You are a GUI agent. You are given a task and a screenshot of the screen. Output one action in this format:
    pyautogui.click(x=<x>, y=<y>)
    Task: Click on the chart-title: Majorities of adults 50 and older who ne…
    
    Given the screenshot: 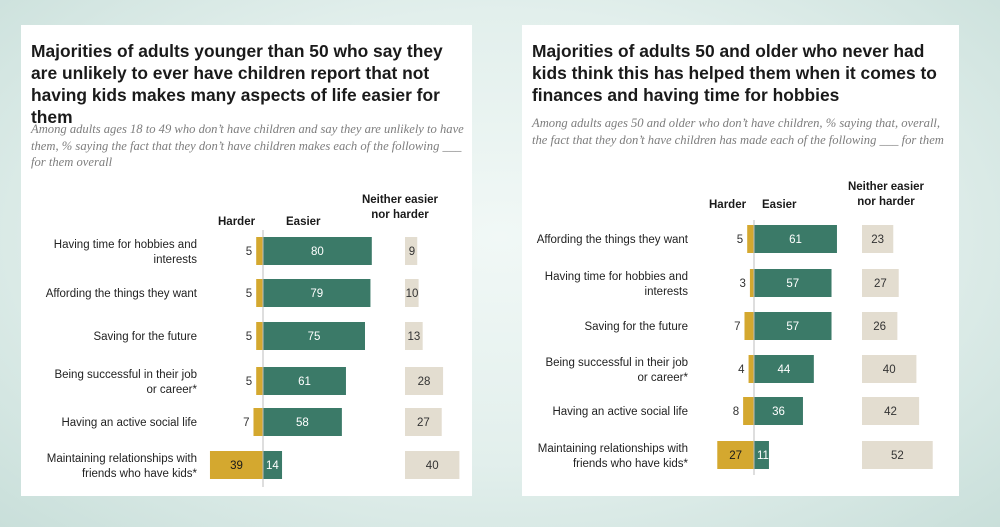 What is the action you would take?
    pyautogui.click(x=734, y=73)
    